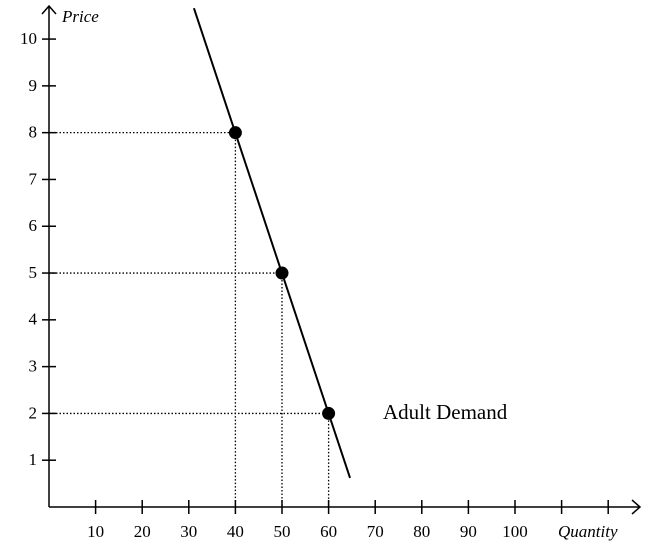 Image resolution: width=646 pixels, height=546 pixels. I want to click on x-tick-label: 10, so click(95, 531).